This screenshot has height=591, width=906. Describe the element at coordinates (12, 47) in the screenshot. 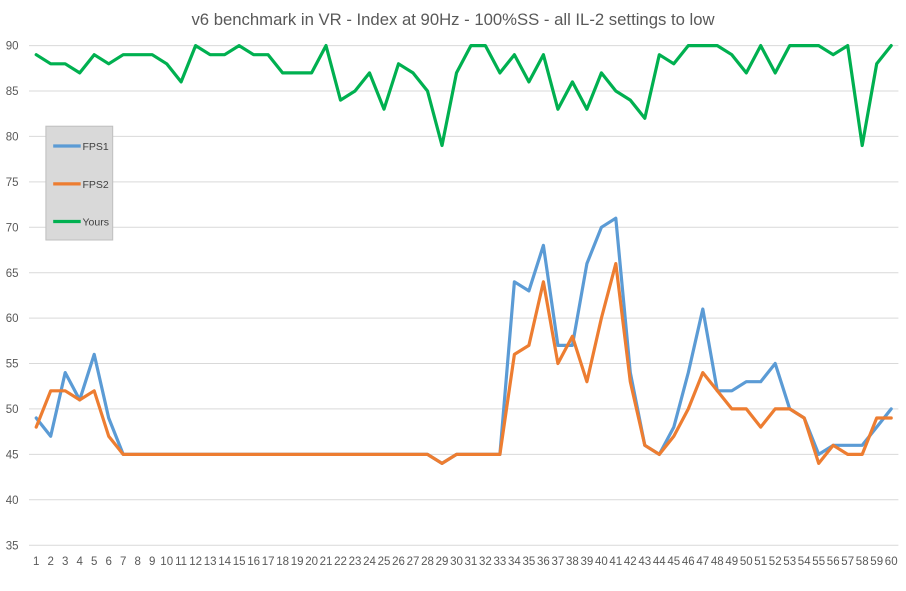

I see `svg-text: 90` at that location.